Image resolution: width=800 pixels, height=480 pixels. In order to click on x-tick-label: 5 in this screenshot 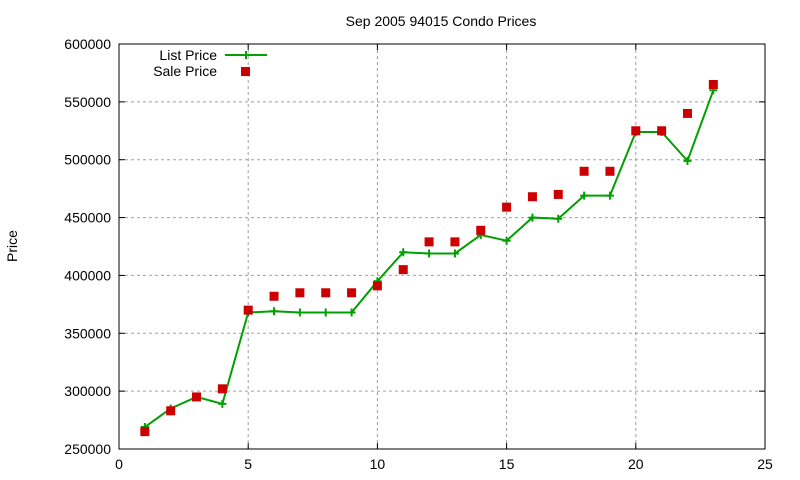, I will do `click(248, 464)`.